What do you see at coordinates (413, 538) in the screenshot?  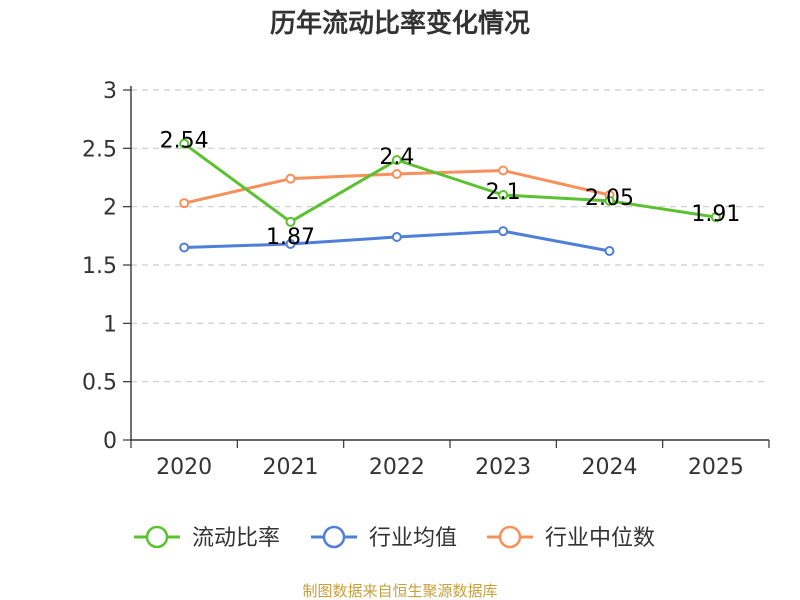 I see `legend-label-1: 行业均值` at bounding box center [413, 538].